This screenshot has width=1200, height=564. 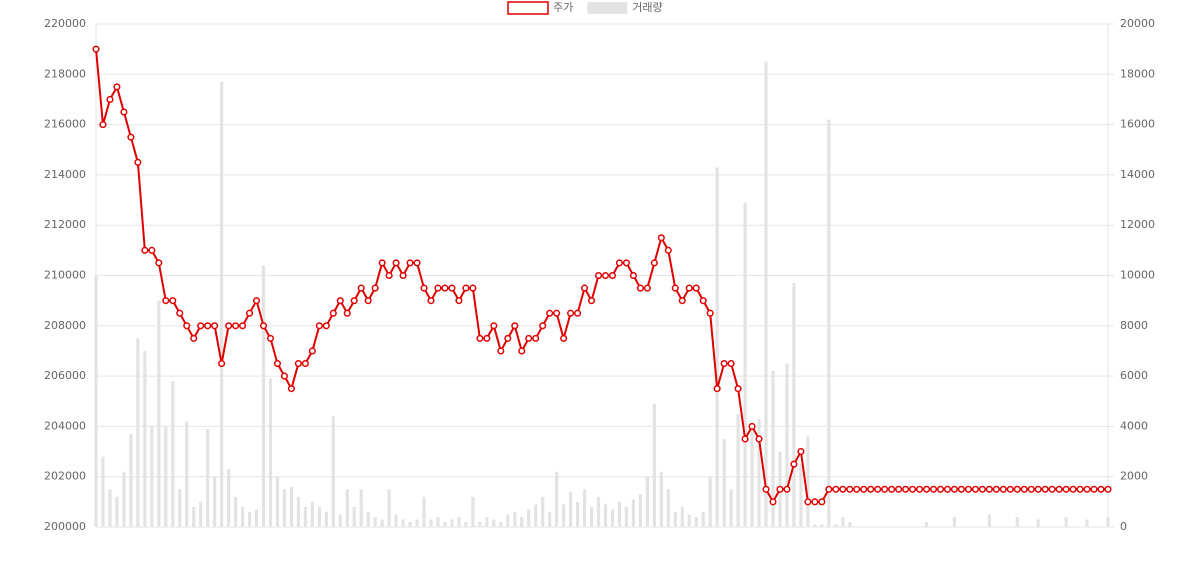 What do you see at coordinates (647, 7) in the screenshot?
I see `legend-label: 거래량` at bounding box center [647, 7].